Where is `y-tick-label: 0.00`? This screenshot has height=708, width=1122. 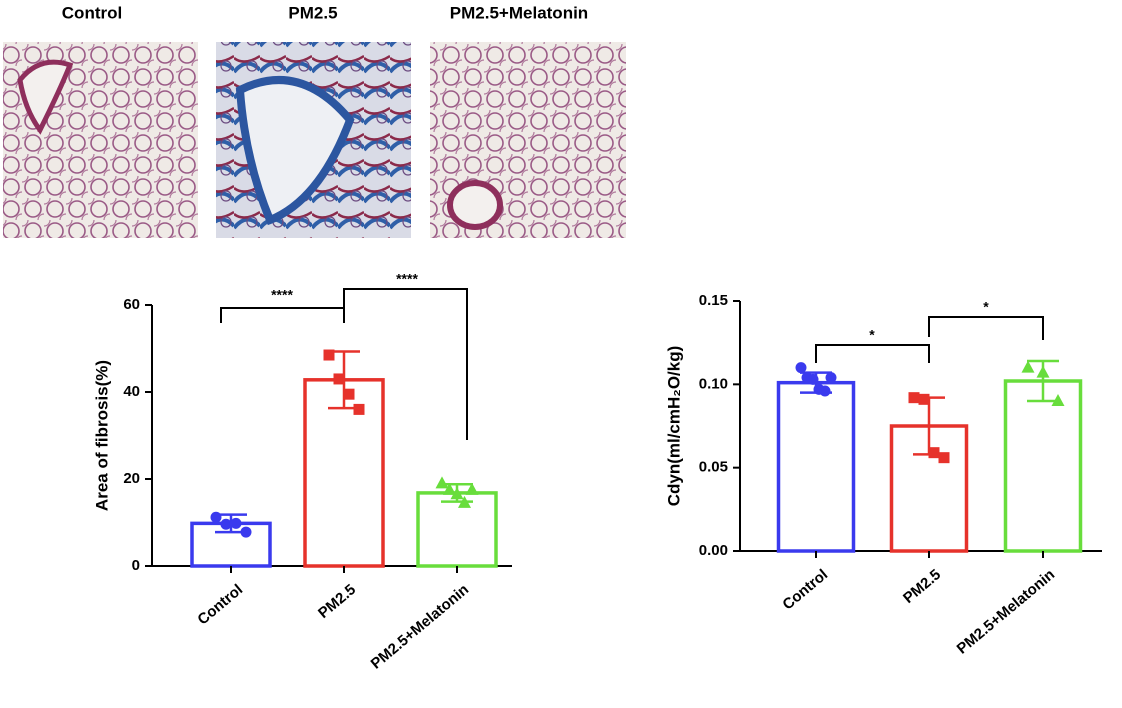 y-tick-label: 0.00 is located at coordinates (713, 550).